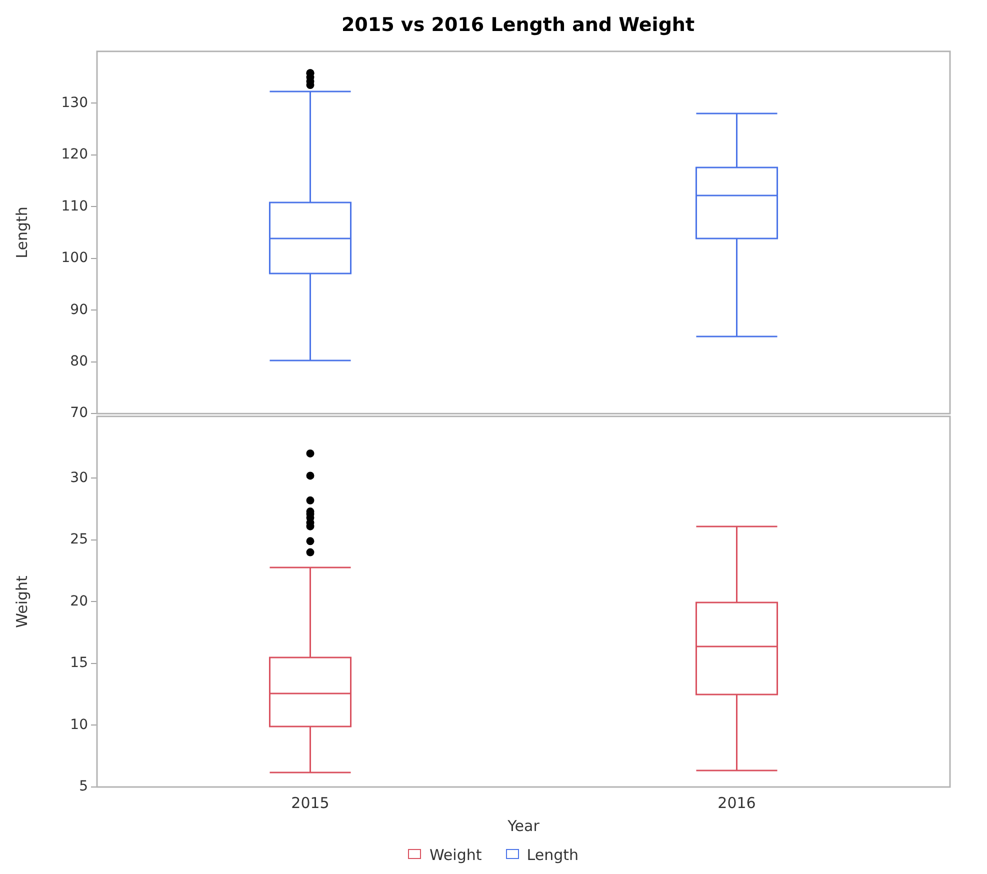  I want to click on y-tick-label: 20, so click(79, 601).